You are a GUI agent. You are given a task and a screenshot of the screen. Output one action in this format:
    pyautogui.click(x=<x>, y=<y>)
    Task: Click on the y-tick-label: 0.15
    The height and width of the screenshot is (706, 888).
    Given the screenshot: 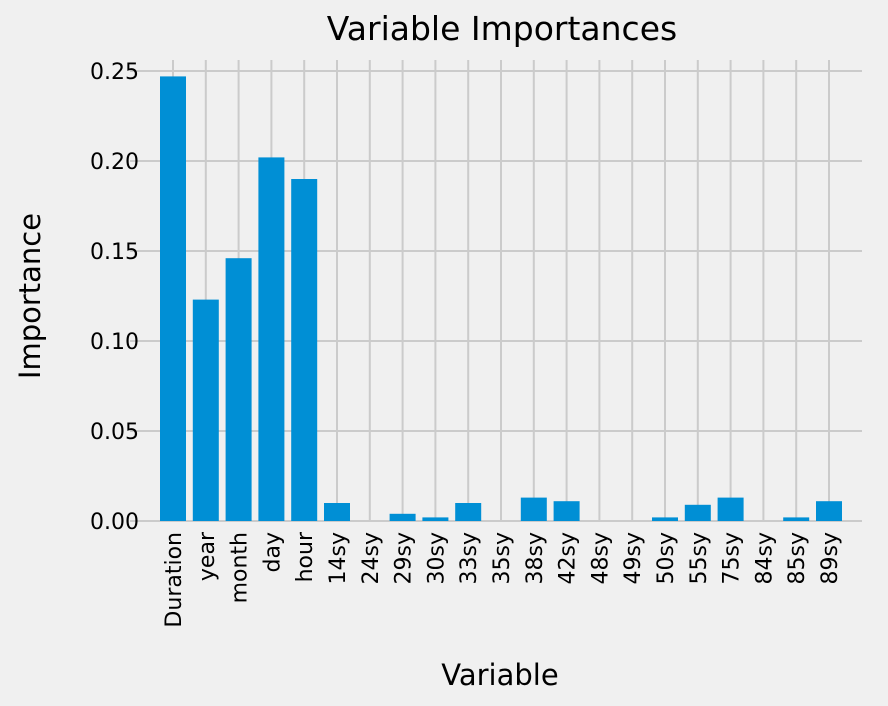 What is the action you would take?
    pyautogui.click(x=114, y=252)
    